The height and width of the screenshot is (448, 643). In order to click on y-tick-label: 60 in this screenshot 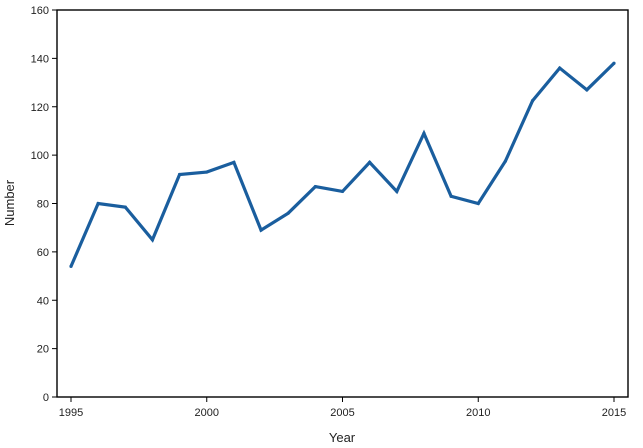, I will do `click(43, 253)`.